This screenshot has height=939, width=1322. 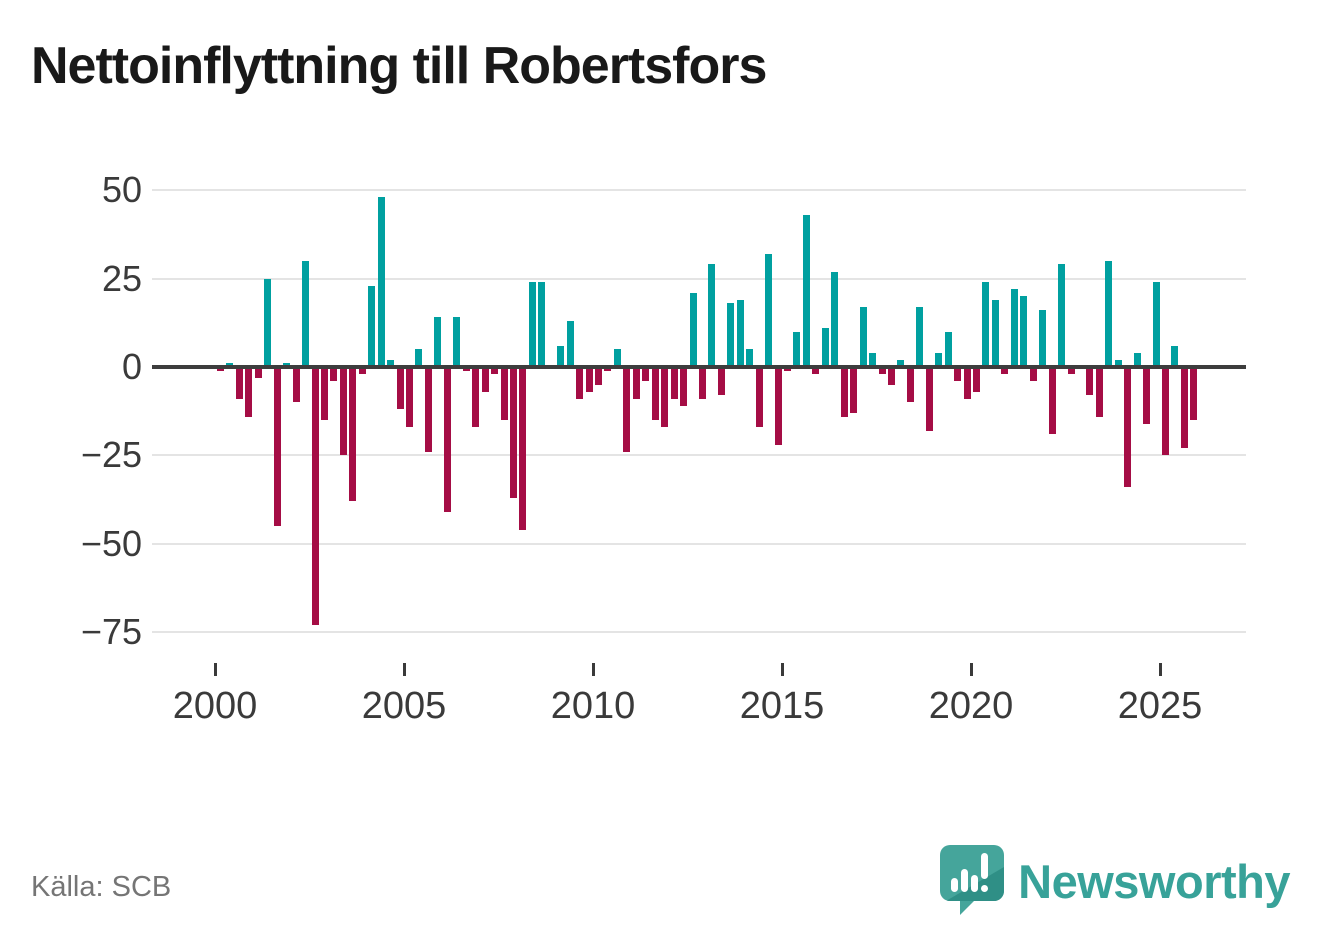 I want to click on zero-line, so click(x=699, y=367).